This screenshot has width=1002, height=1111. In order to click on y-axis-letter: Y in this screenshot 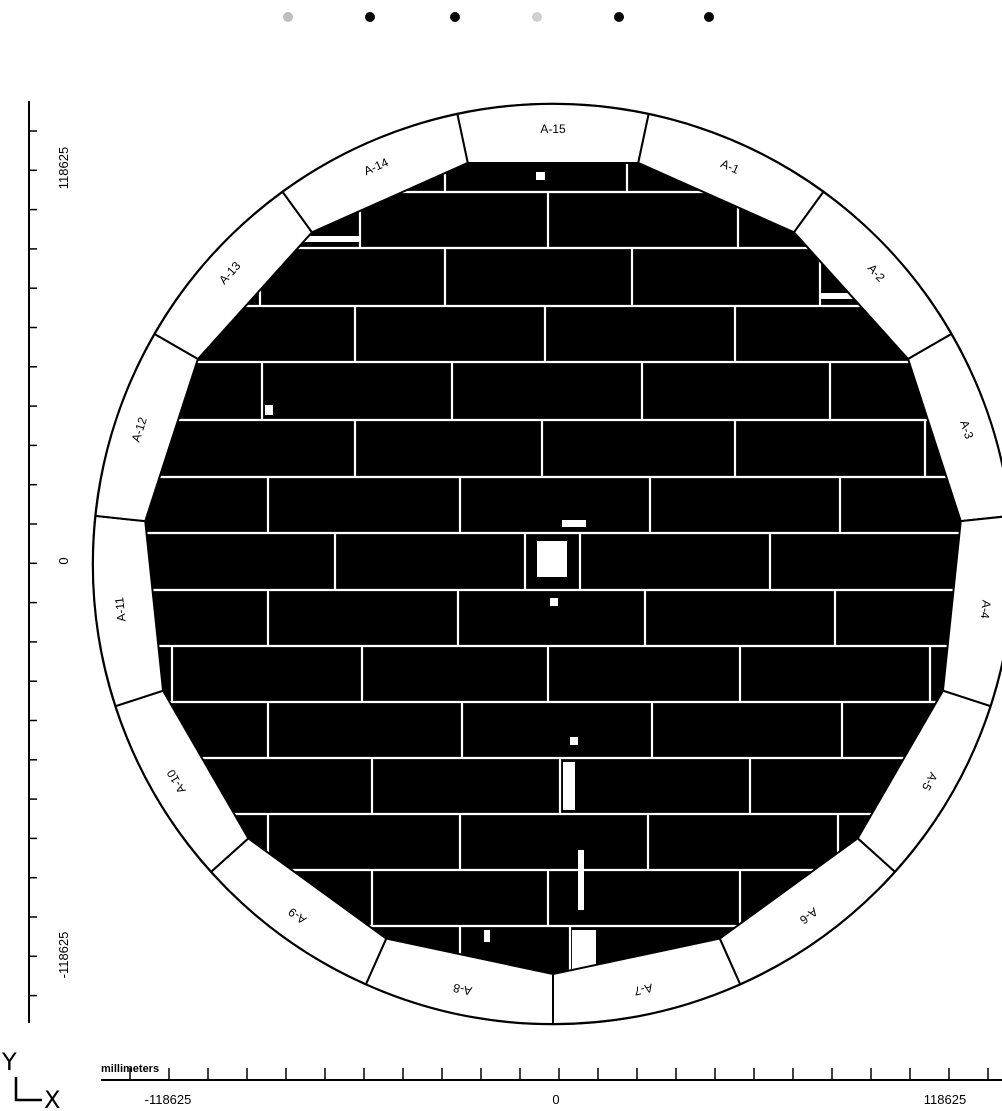, I will do `click(9, 1062)`.